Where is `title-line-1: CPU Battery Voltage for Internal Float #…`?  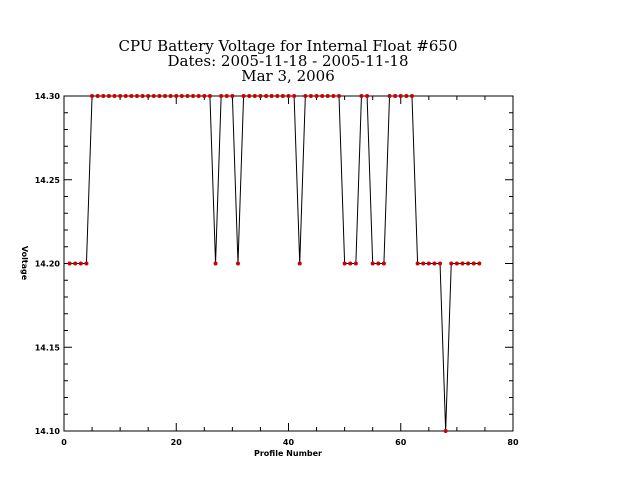 title-line-1: CPU Battery Voltage for Internal Float #… is located at coordinates (287, 46).